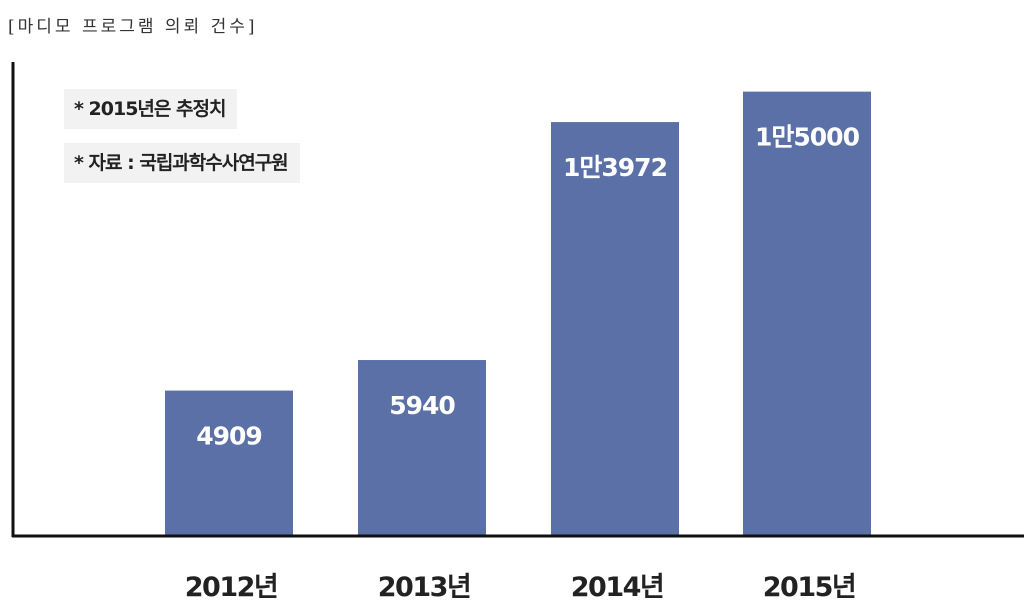 The image size is (1024, 605). What do you see at coordinates (809, 587) in the screenshot?
I see `x-tick-label-2015년: 2015년` at bounding box center [809, 587].